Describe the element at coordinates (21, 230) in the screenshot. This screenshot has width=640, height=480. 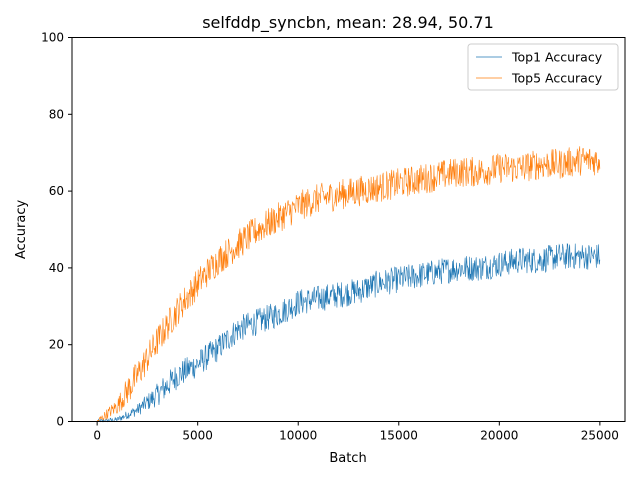
I see `y-axis-label: Accuracy` at that location.